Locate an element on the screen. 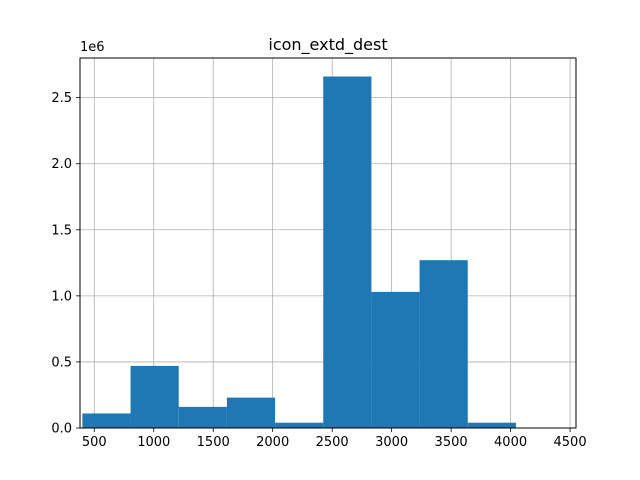  x-tick-label: 4000 is located at coordinates (510, 442).